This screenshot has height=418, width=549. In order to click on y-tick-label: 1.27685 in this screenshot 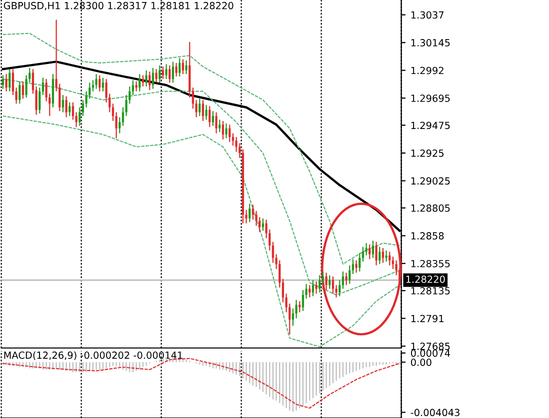, I will do `click(430, 346)`.